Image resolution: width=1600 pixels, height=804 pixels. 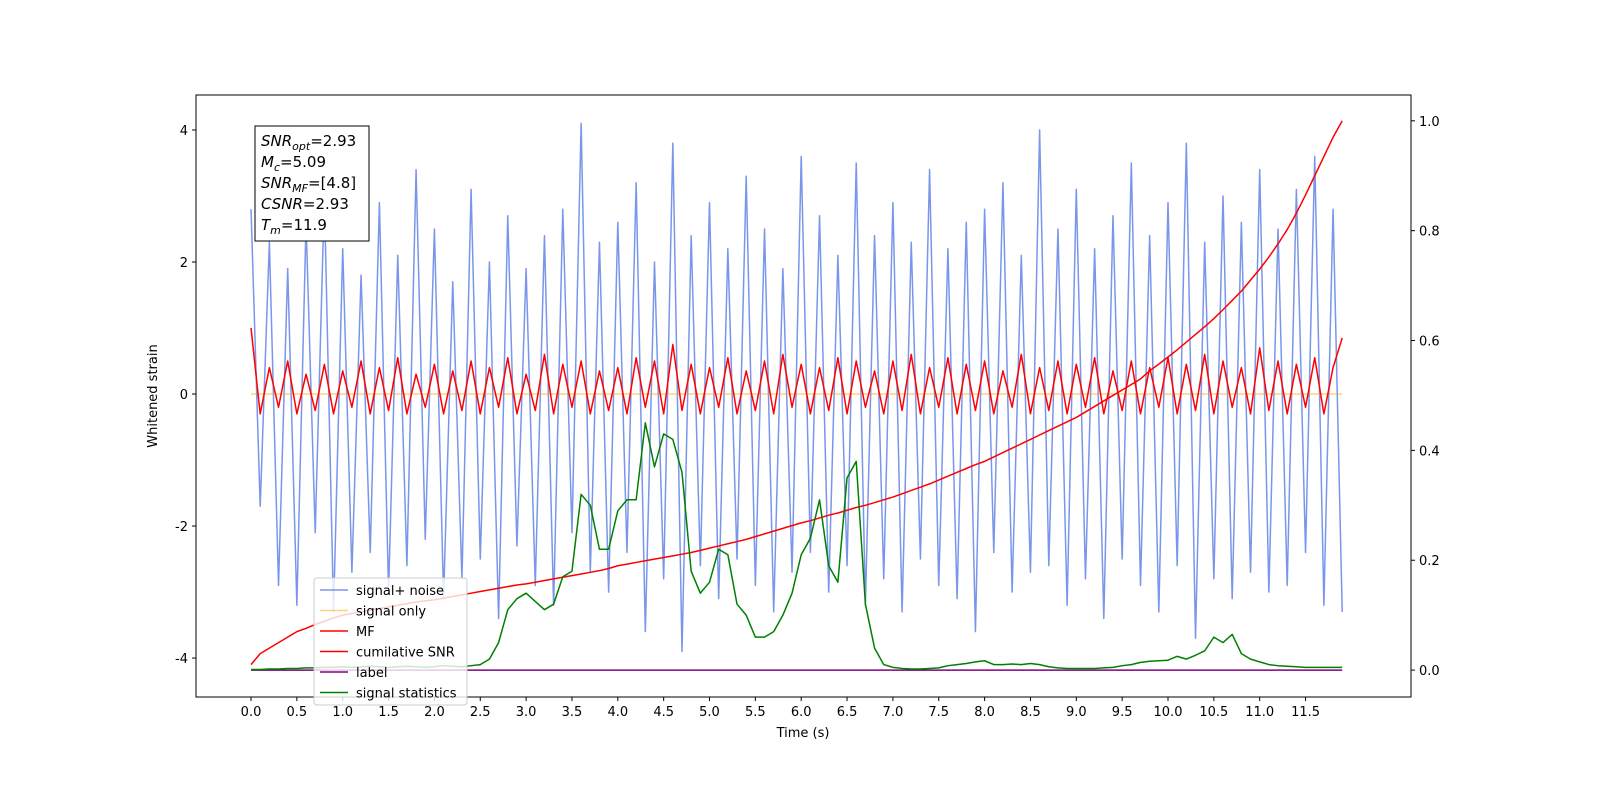 I want to click on x-tick-label: 7.5, so click(x=938, y=712).